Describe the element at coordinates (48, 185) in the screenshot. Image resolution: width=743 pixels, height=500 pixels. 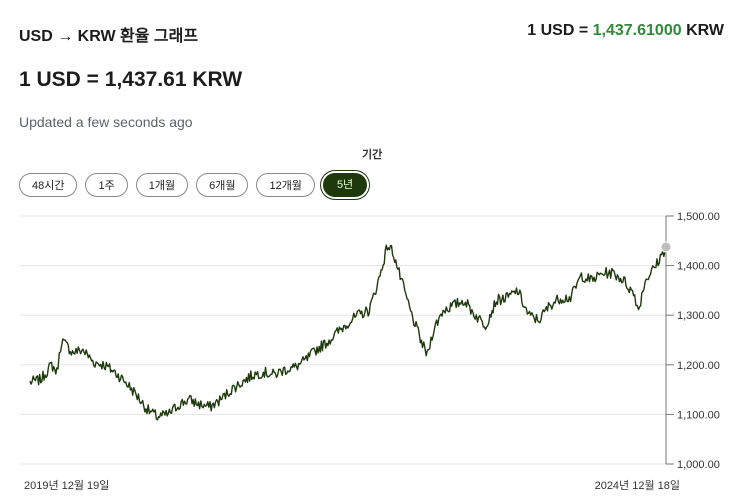
I see `period-48h-button: 48시간` at that location.